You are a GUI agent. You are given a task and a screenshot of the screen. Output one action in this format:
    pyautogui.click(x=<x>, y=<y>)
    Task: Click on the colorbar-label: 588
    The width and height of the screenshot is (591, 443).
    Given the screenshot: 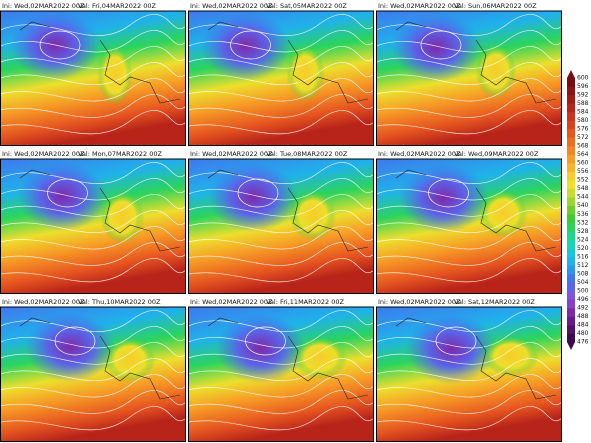 What is the action you would take?
    pyautogui.click(x=583, y=103)
    